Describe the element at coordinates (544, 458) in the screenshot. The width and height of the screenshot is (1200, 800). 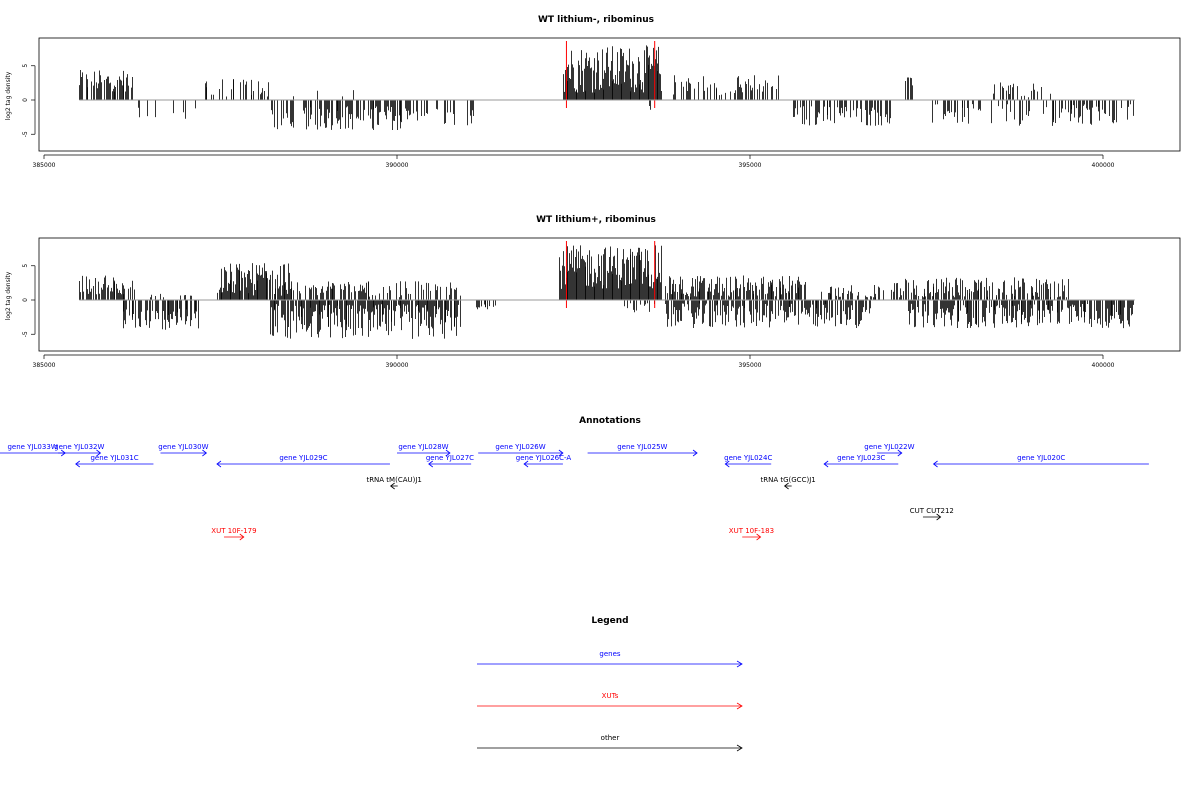
I see `annotation-label: gene YJL026C-A` at that location.